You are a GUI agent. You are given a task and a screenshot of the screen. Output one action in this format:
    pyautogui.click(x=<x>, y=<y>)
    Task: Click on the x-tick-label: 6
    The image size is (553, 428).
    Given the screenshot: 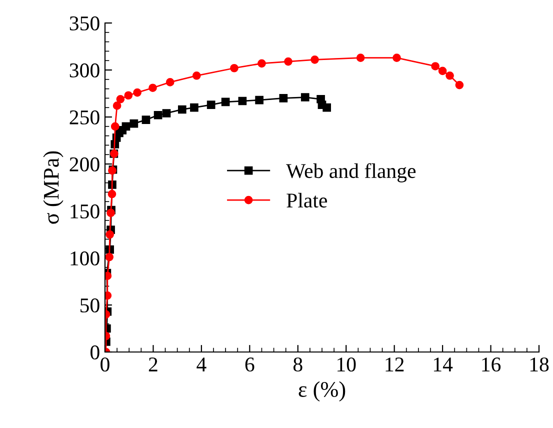 What is the action you would take?
    pyautogui.click(x=249, y=365)
    